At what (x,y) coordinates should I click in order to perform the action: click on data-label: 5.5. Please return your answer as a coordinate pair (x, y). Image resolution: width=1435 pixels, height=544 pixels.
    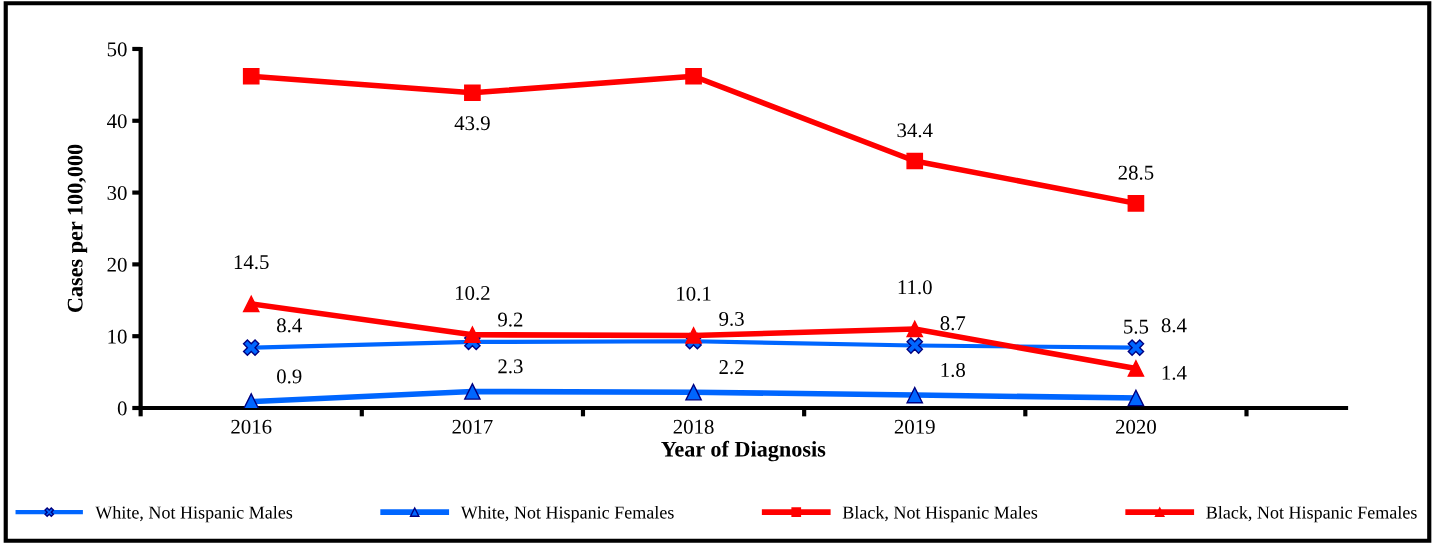
    Looking at the image, I should click on (1136, 326).